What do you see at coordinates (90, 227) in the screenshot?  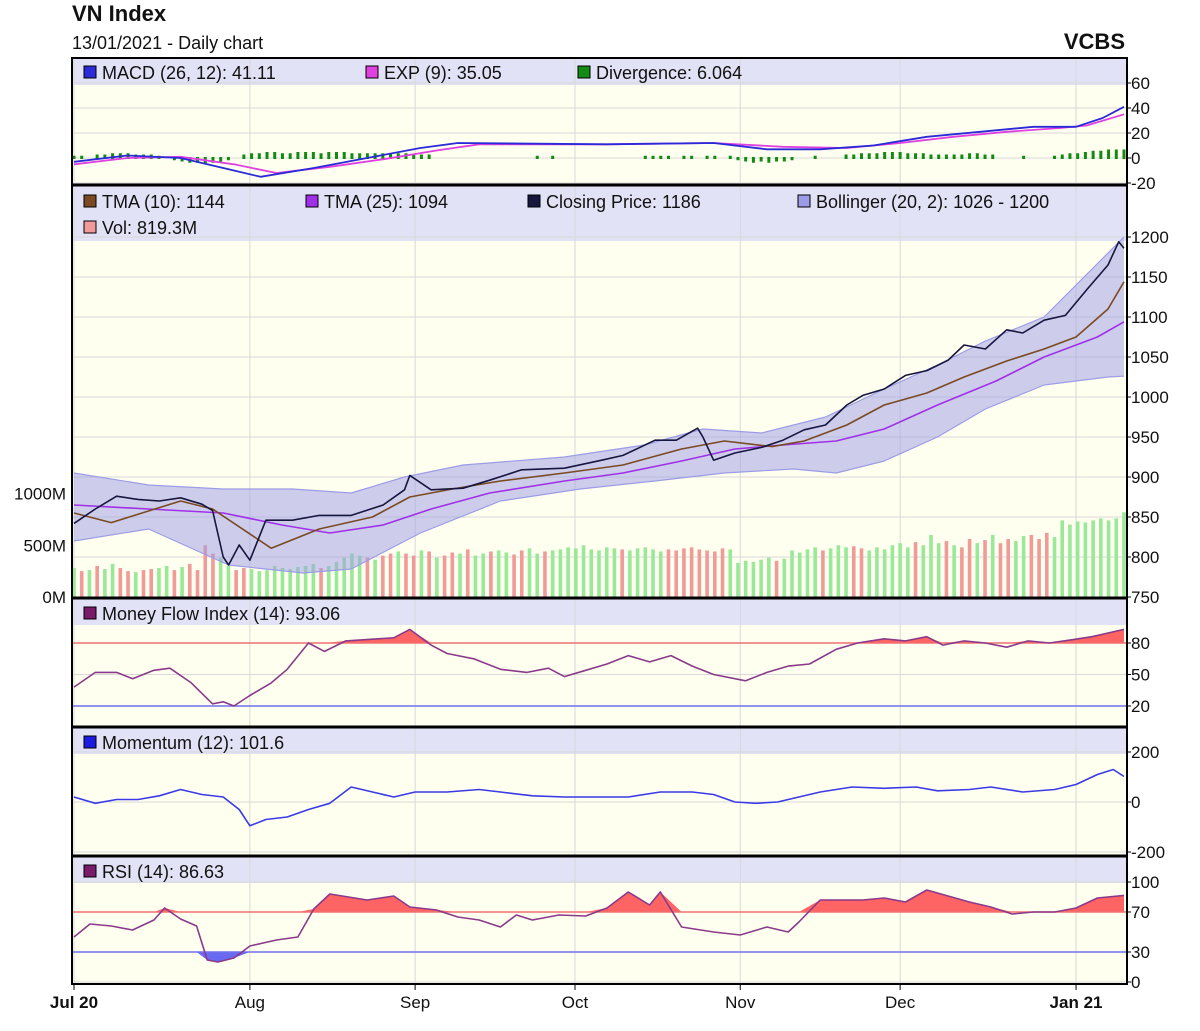 I see `vol-swatch` at bounding box center [90, 227].